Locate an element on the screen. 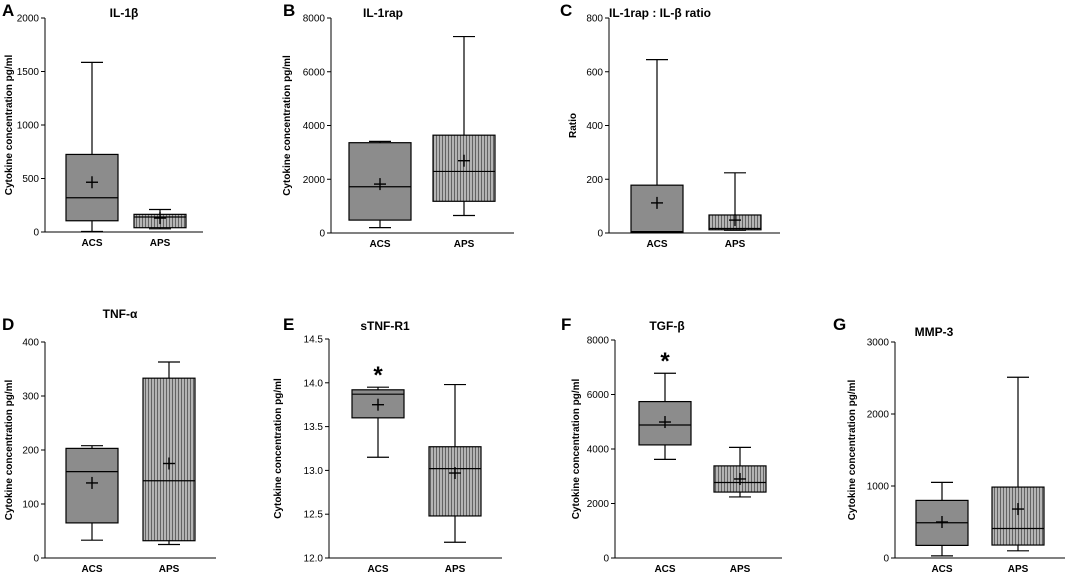 This screenshot has width=1074, height=576. y-axis-title: Ratio is located at coordinates (573, 125).